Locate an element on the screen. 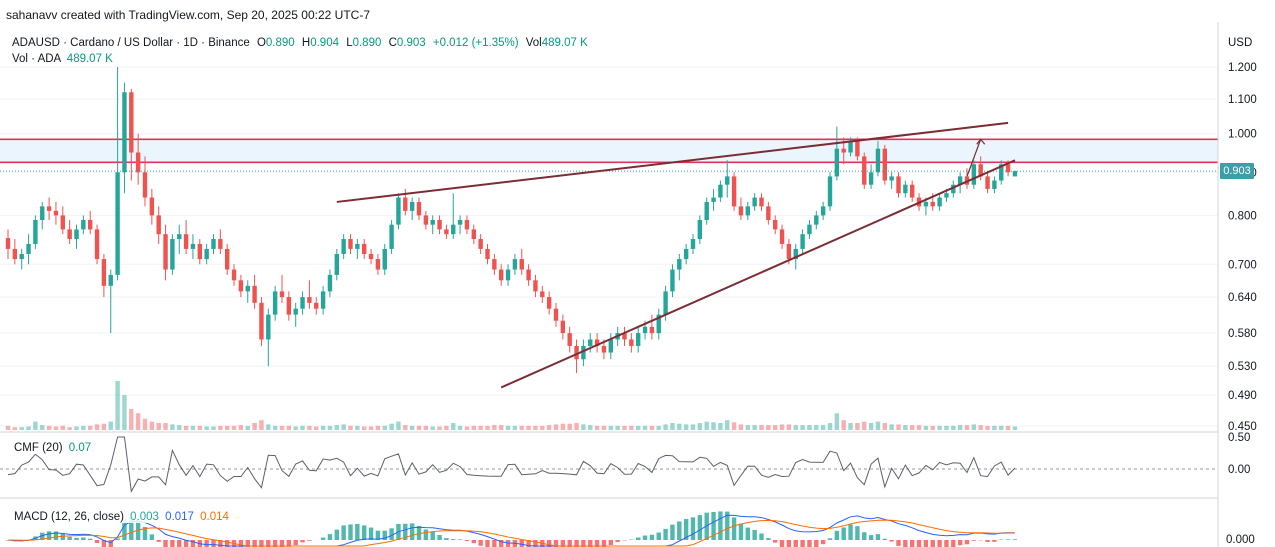  macd-legend: MACD (12, 26, close) 0.003 0.017 0.014 is located at coordinates (121, 517).